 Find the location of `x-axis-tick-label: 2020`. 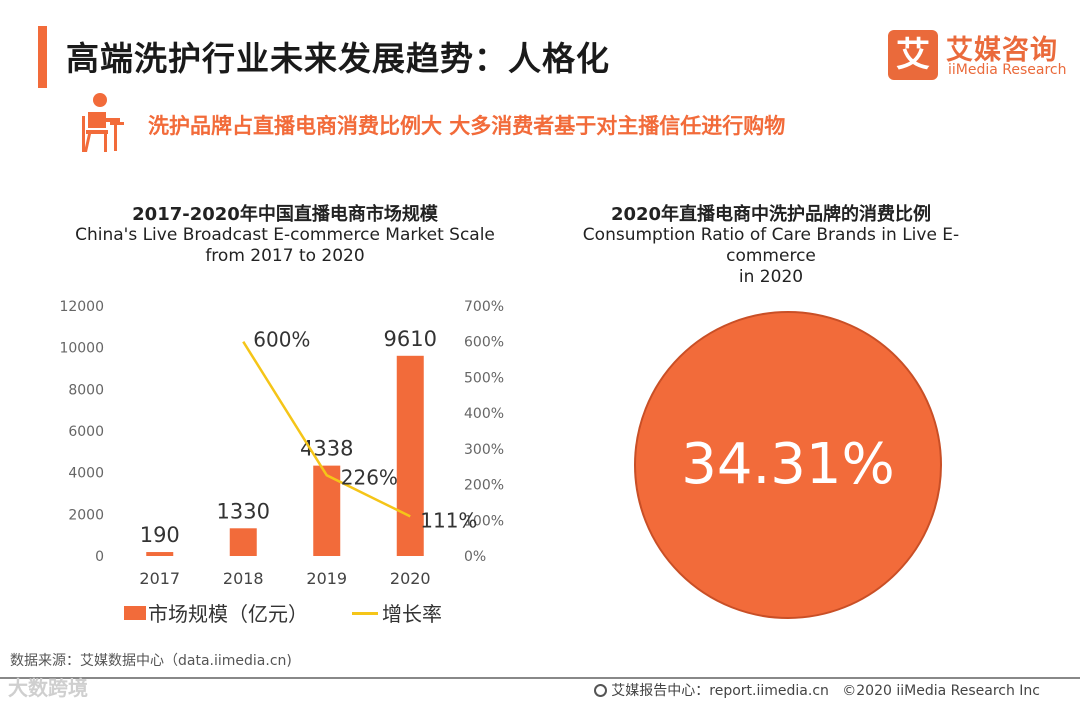

x-axis-tick-label: 2020 is located at coordinates (410, 578).